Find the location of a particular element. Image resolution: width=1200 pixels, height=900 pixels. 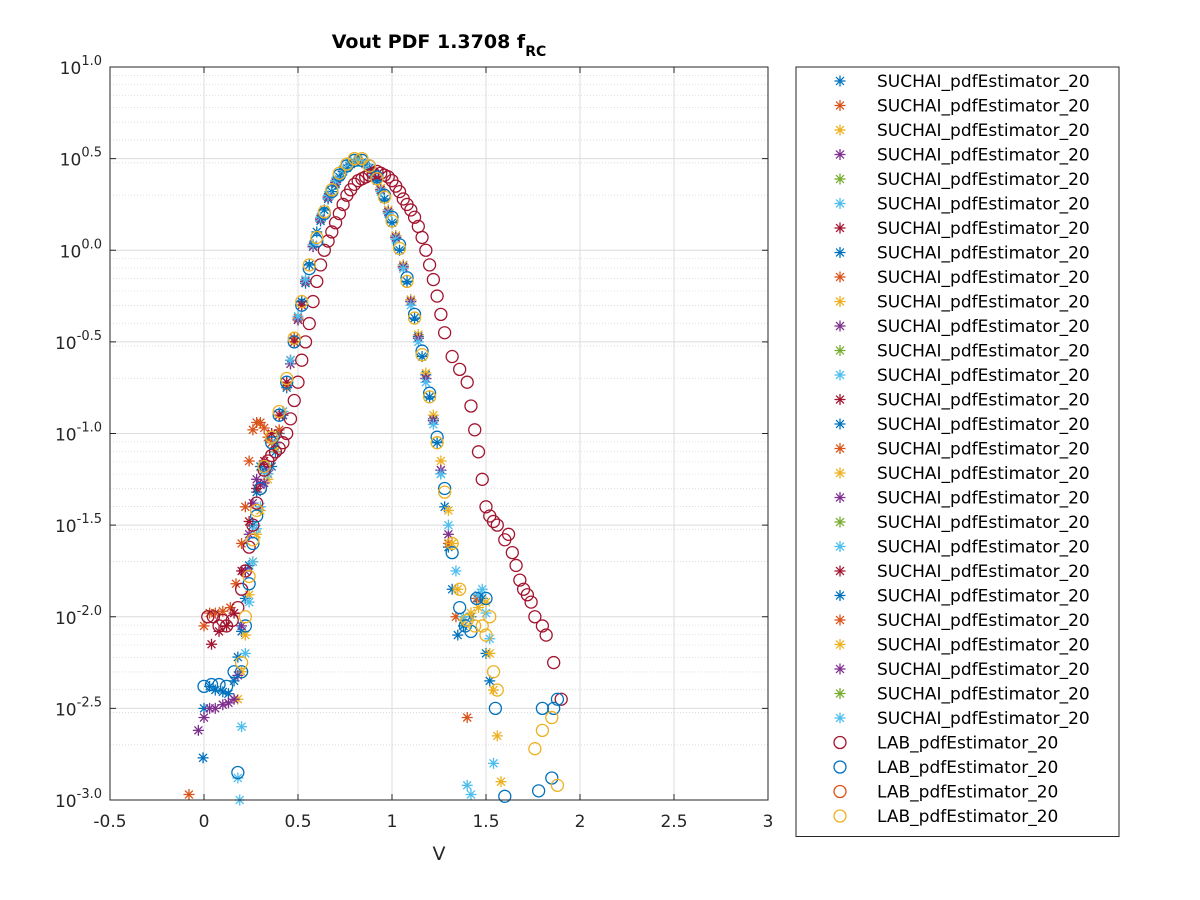

y-tick-label: 10-2.5 is located at coordinates (78, 707).